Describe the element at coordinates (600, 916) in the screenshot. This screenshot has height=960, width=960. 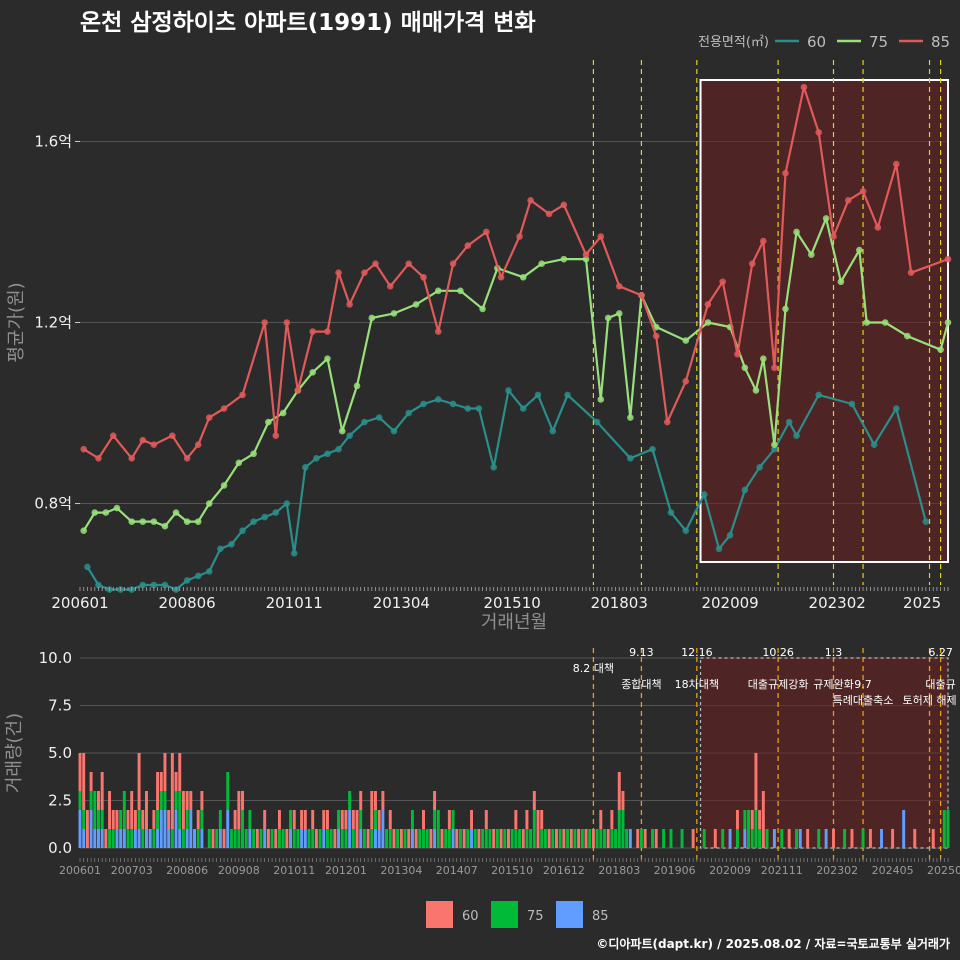
I see `legend-label-volume-85: 85` at that location.